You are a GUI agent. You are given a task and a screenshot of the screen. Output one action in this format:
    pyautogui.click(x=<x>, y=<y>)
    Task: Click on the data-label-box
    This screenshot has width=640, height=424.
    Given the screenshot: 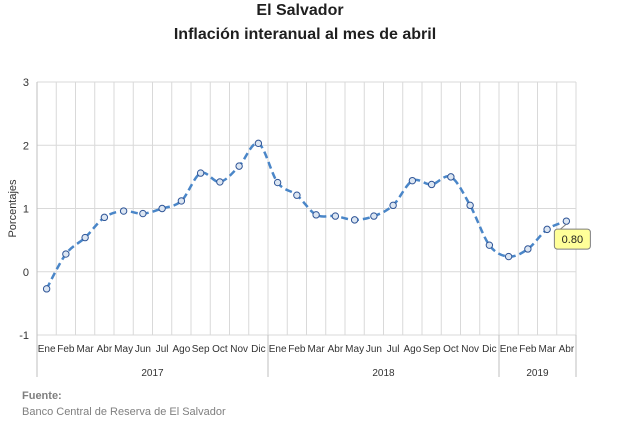 What is the action you would take?
    pyautogui.click(x=572, y=239)
    